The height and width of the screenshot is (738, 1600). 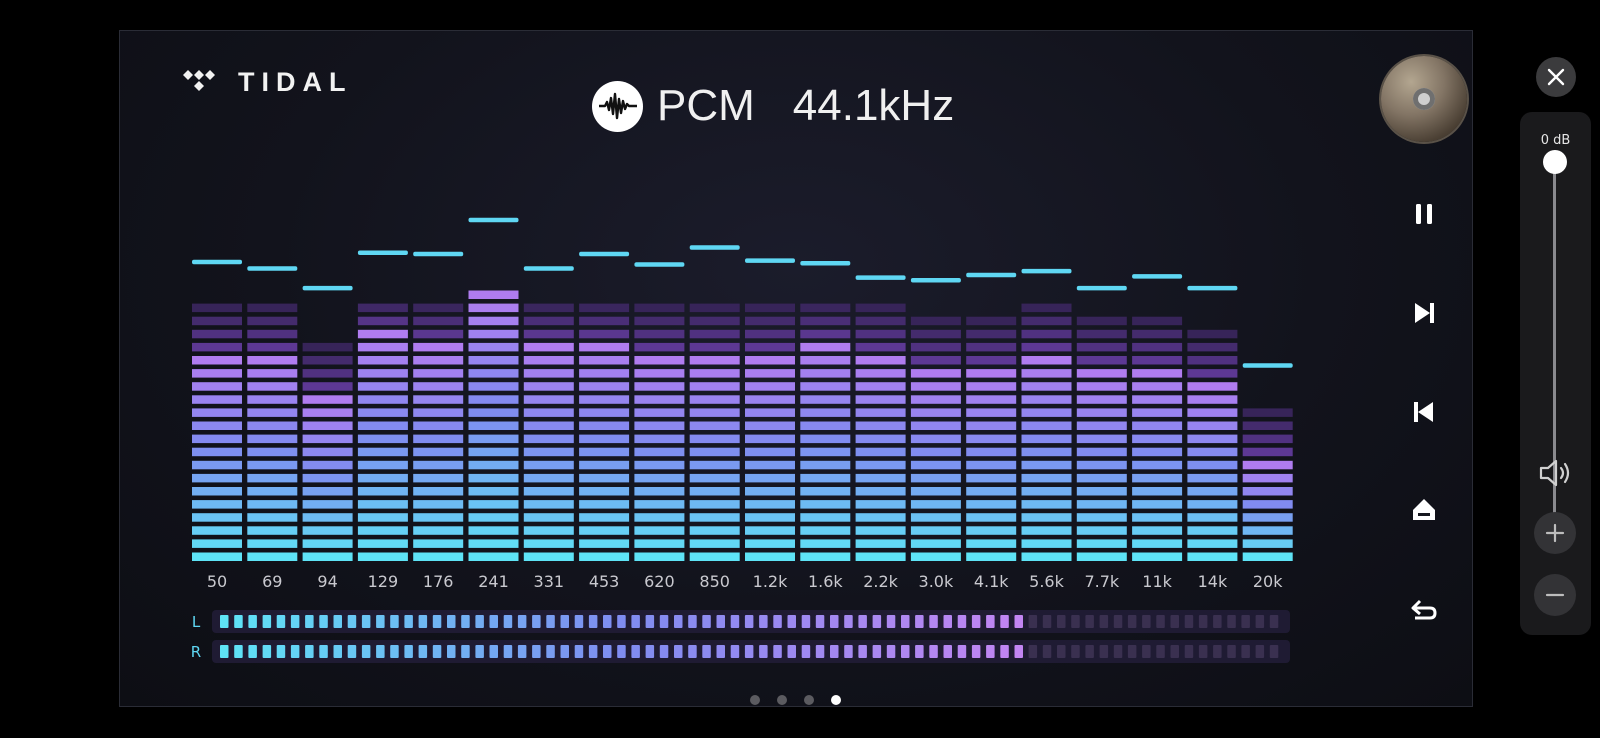 What do you see at coordinates (1424, 610) in the screenshot?
I see `back-button` at bounding box center [1424, 610].